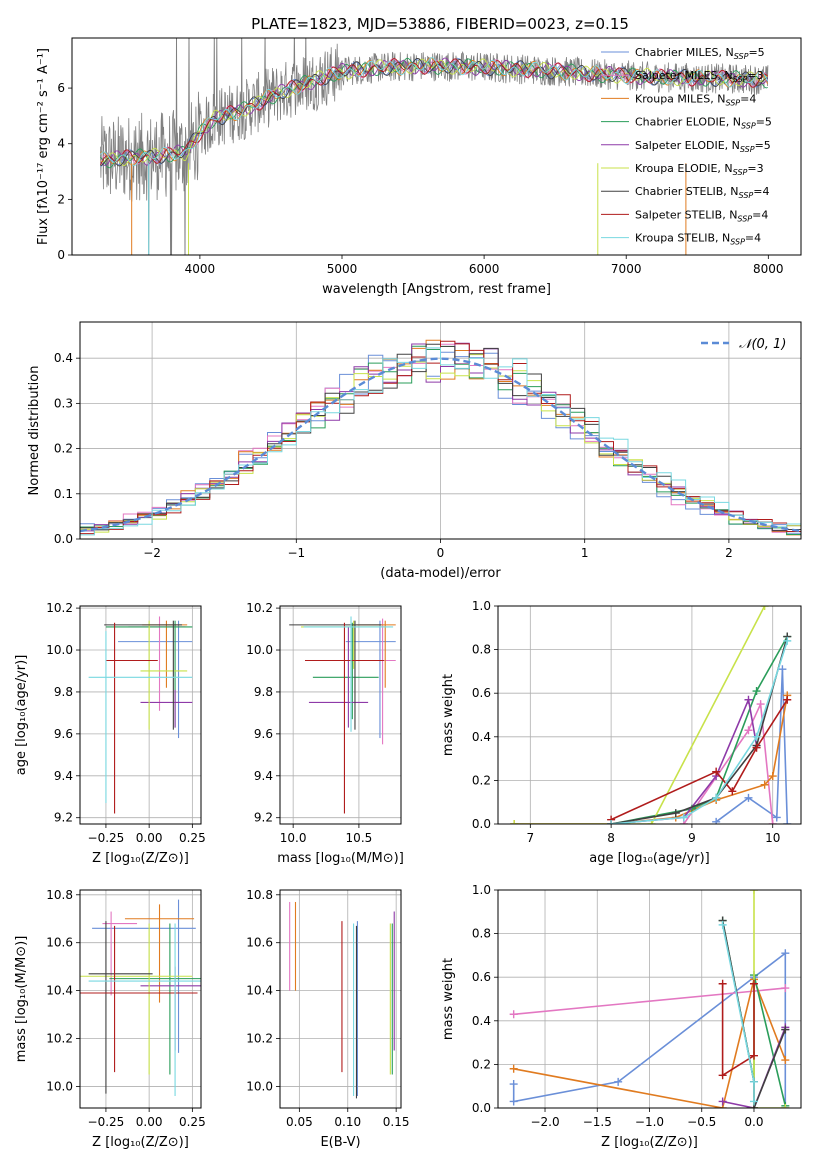 This screenshot has width=819, height=1170. I want to click on x-axis-label: age [log₁₀(age/yr)], so click(649, 858).